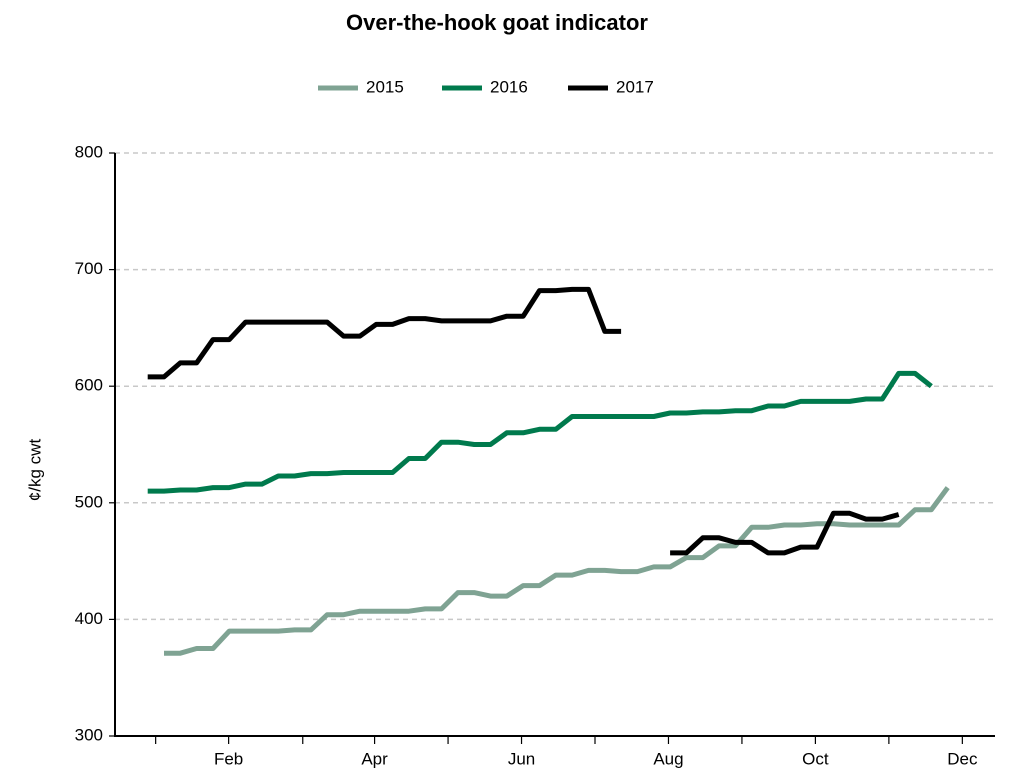 The width and height of the screenshot is (1009, 771). Describe the element at coordinates (89, 734) in the screenshot. I see `y-tick-label: 300` at that location.